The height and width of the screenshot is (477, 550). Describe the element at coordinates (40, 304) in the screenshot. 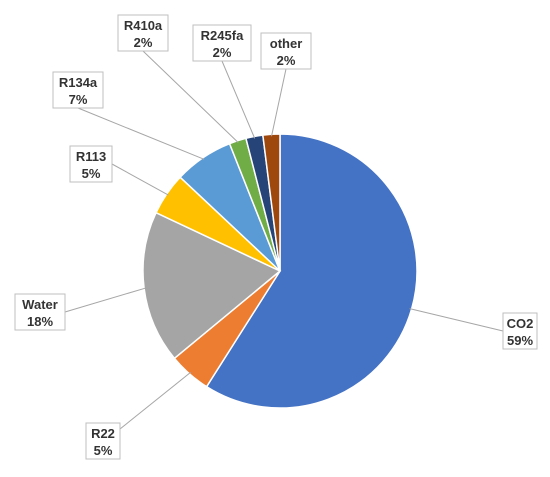

I see `data-label-name: Water` at that location.